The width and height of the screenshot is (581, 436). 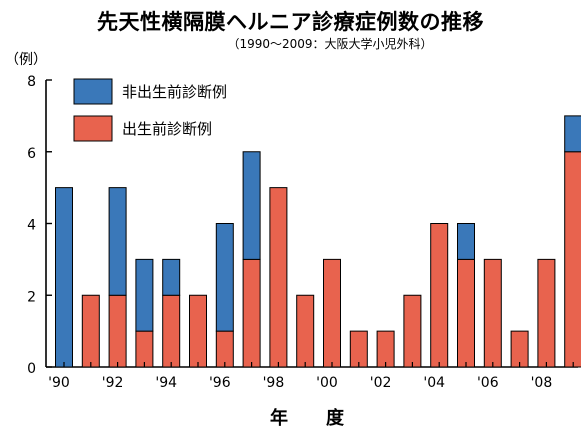 What do you see at coordinates (290, 22) in the screenshot?
I see `chart-title: 先天性横隔膜ヘルニア診療症例数の推移` at bounding box center [290, 22].